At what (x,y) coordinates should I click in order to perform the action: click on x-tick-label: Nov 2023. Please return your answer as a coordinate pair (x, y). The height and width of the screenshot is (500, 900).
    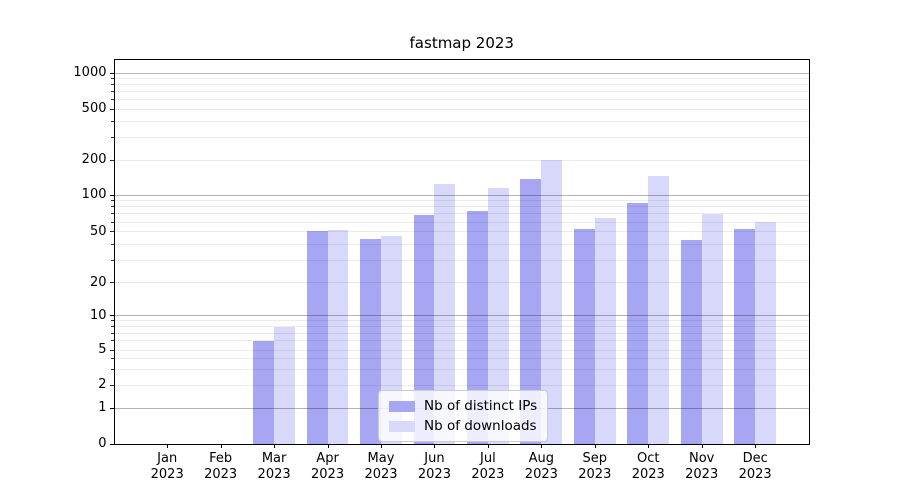
    Looking at the image, I should click on (702, 466).